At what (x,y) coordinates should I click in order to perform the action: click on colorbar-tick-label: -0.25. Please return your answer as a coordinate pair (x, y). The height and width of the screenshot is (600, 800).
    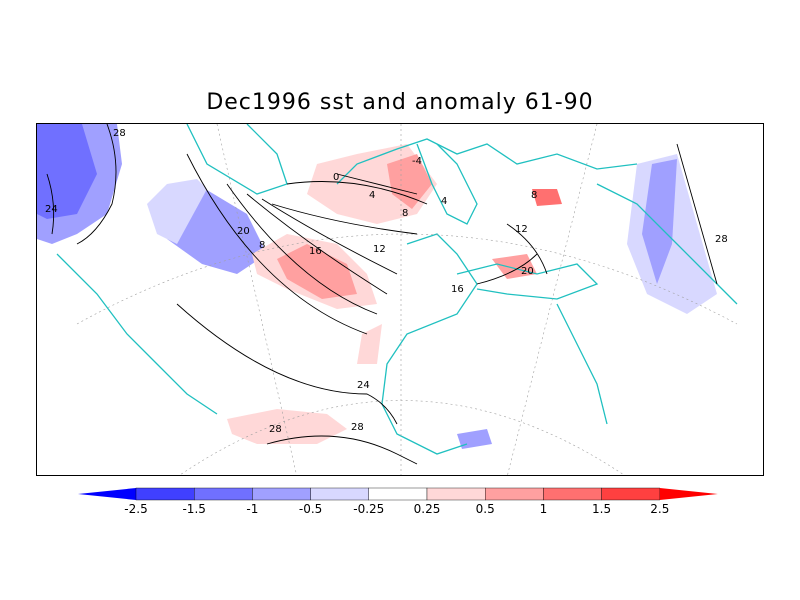
    Looking at the image, I should click on (369, 509).